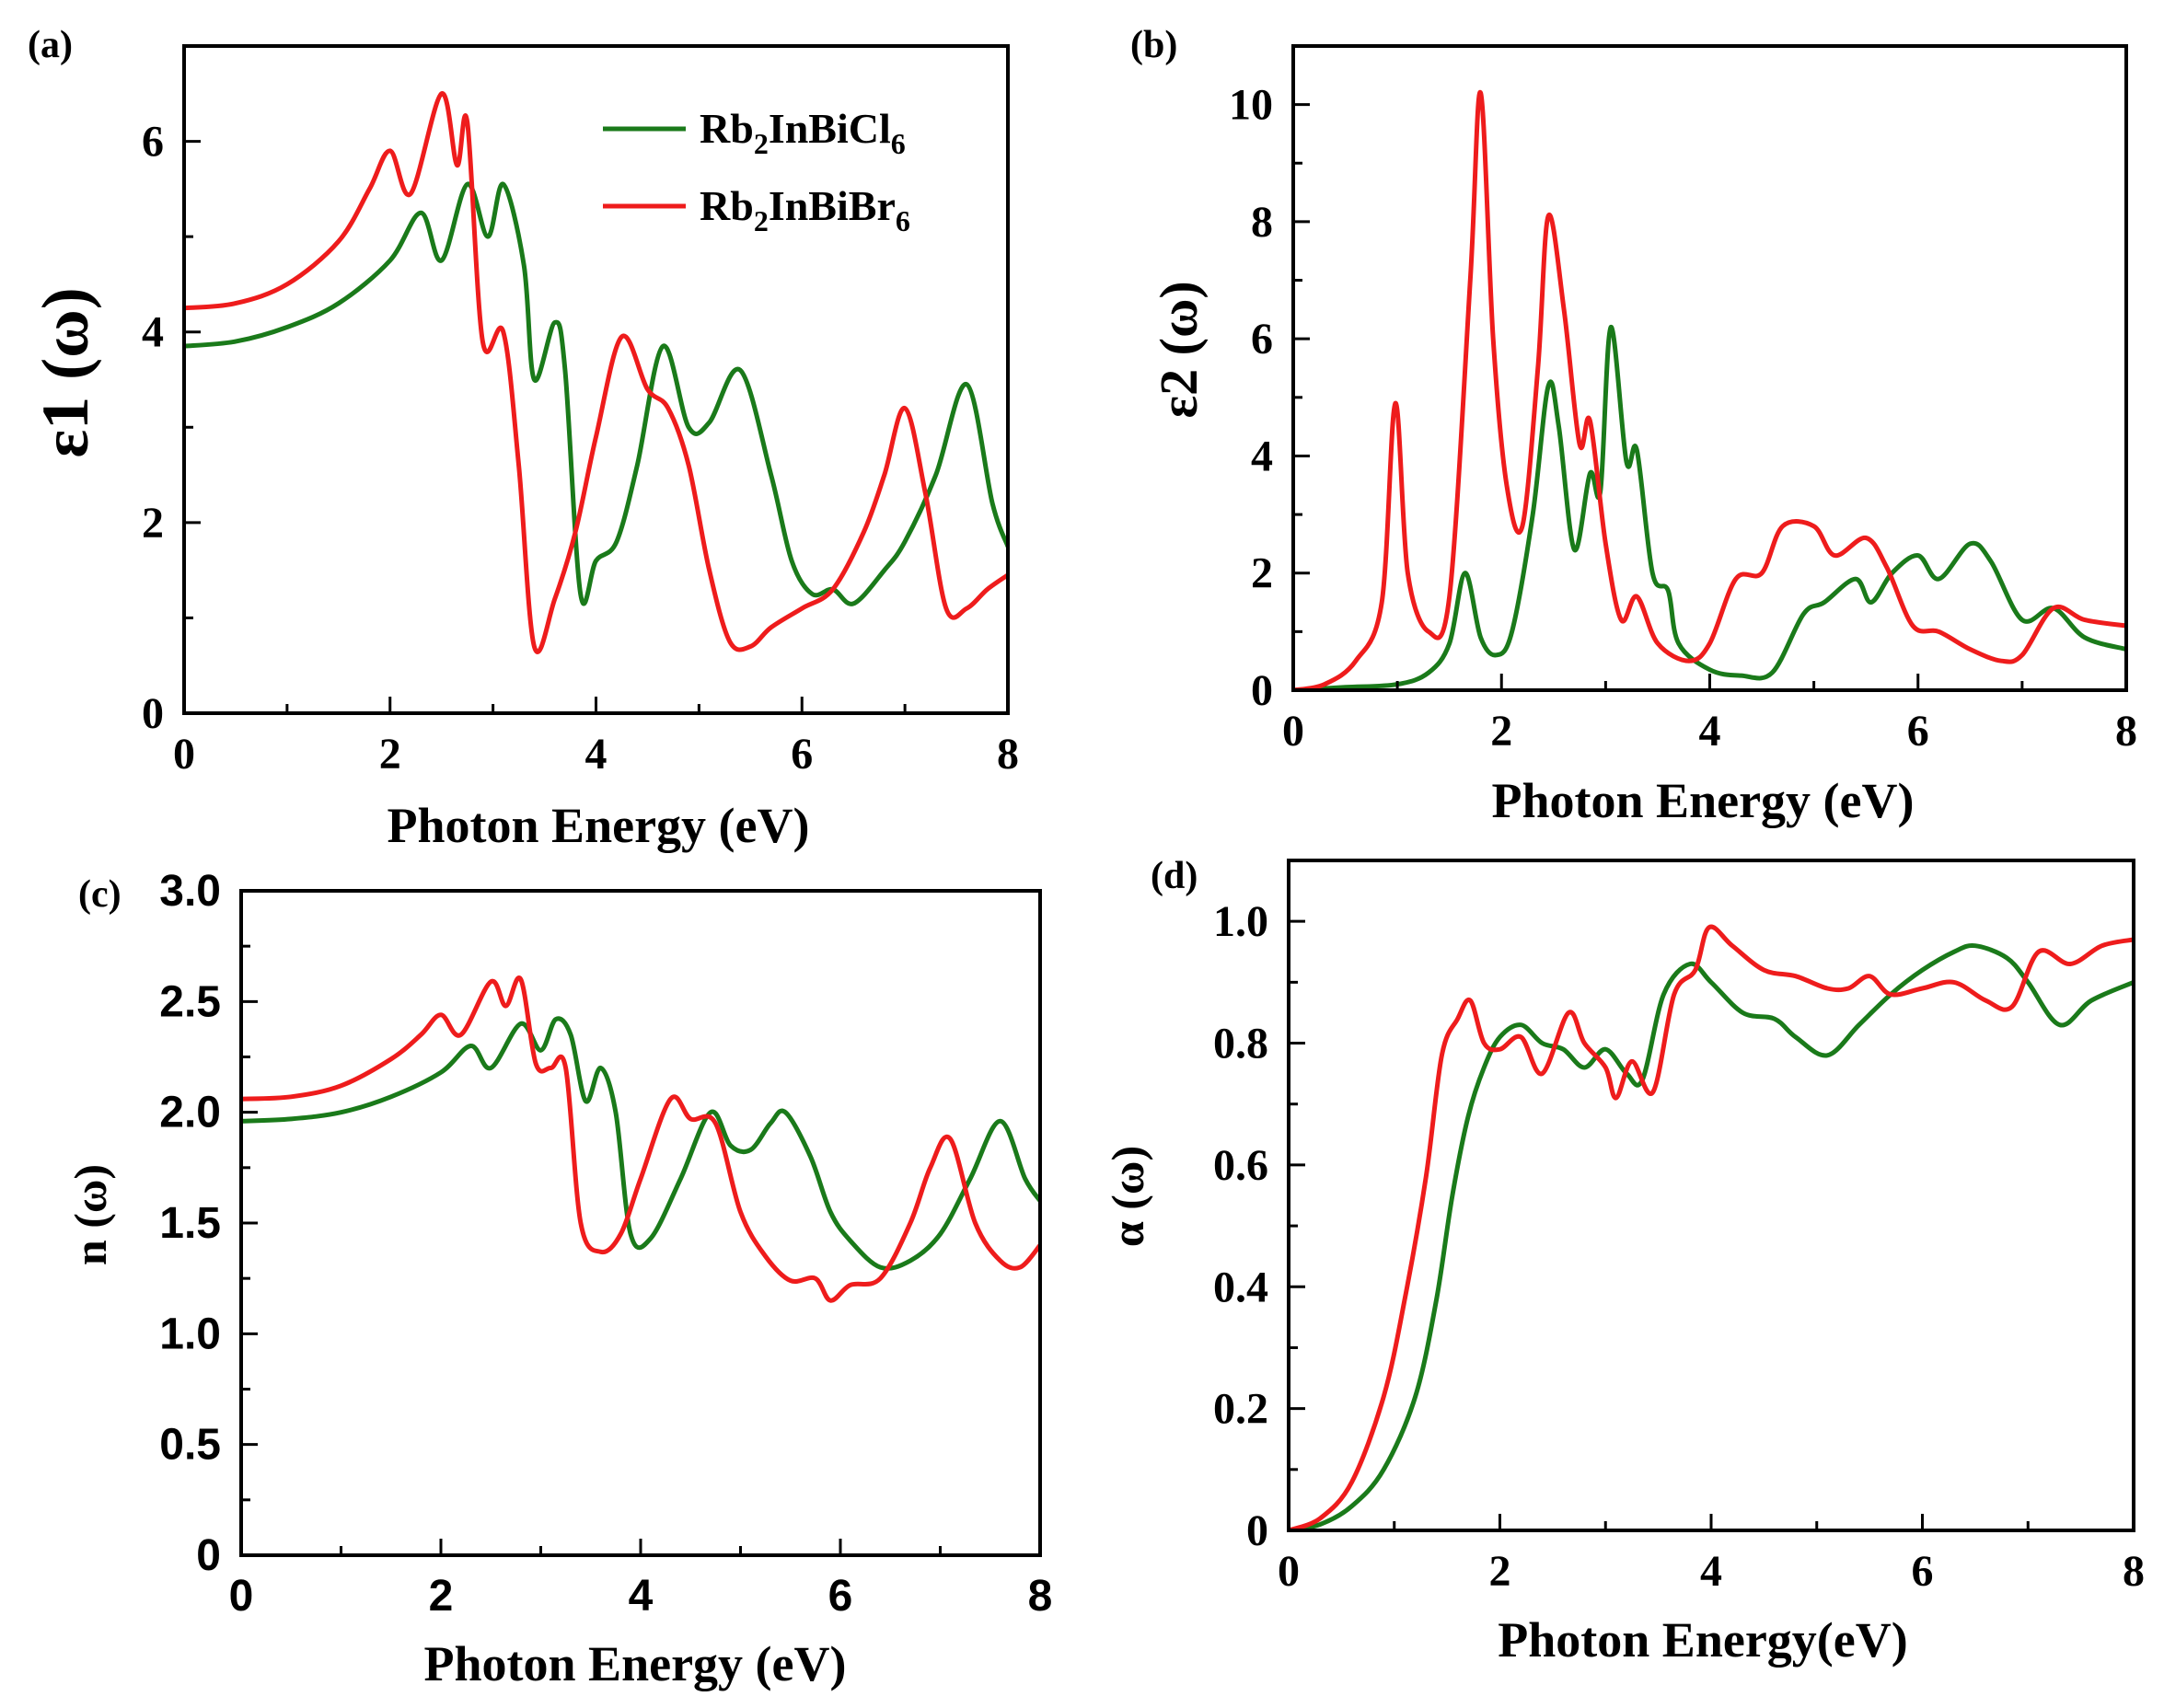  Describe the element at coordinates (1262, 573) in the screenshot. I see `y-tick-label-b: 2` at that location.